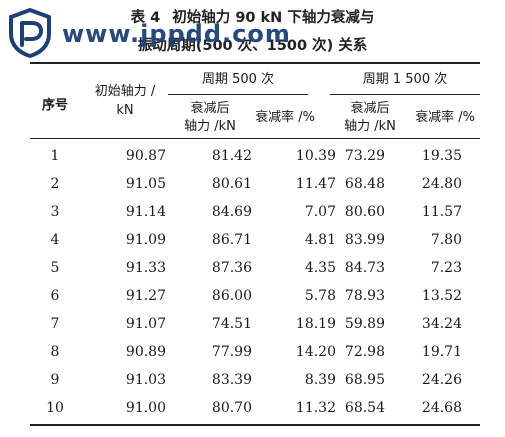 This screenshot has width=505, height=437. What do you see at coordinates (55, 296) in the screenshot?
I see `cell-seq: 6` at bounding box center [55, 296].